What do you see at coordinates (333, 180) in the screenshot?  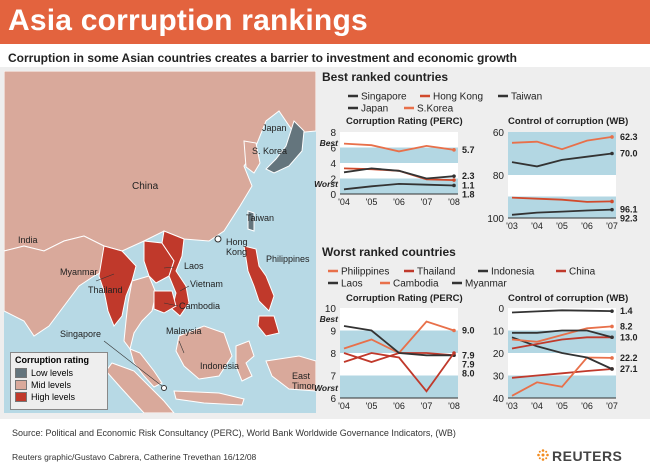 I see `y-tick-label: 2` at bounding box center [333, 180].